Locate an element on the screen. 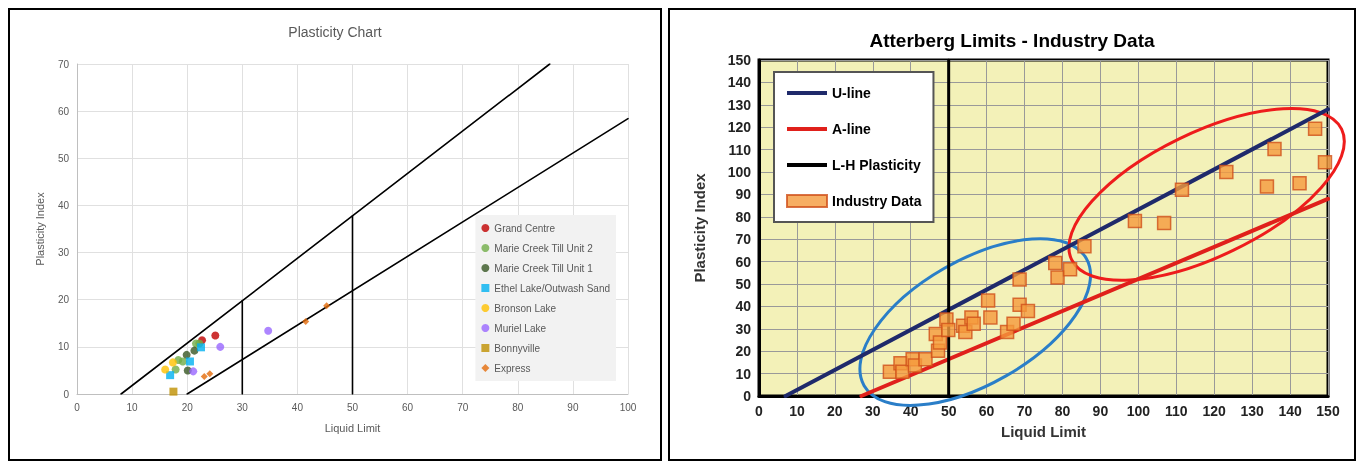 This screenshot has height=461, width=1364. legend-label: U-line is located at coordinates (852, 93).